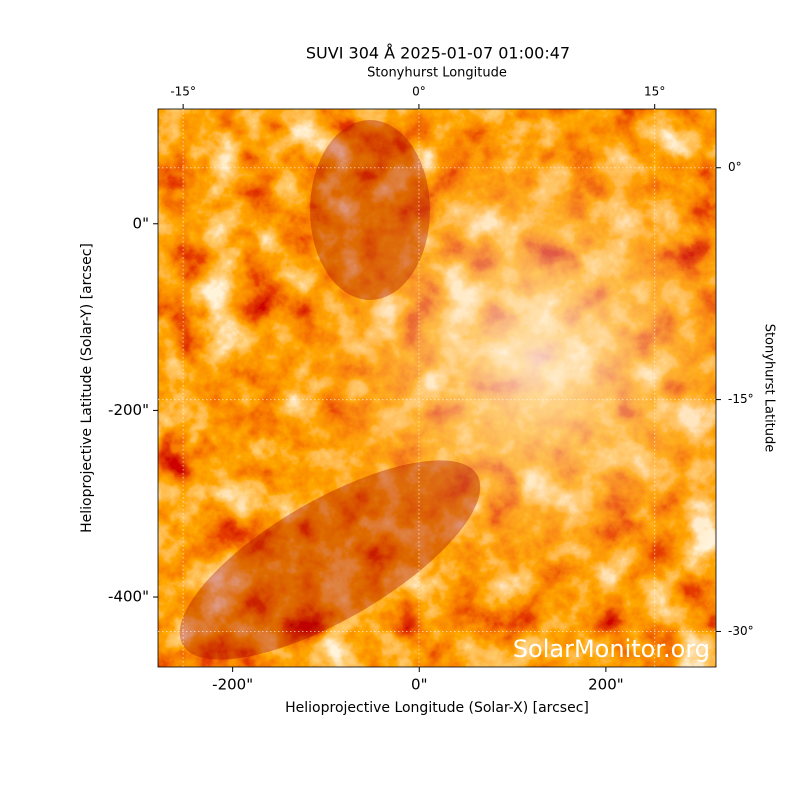 The height and width of the screenshot is (800, 800). What do you see at coordinates (741, 399) in the screenshot?
I see `y2-tick-label: -15°` at bounding box center [741, 399].